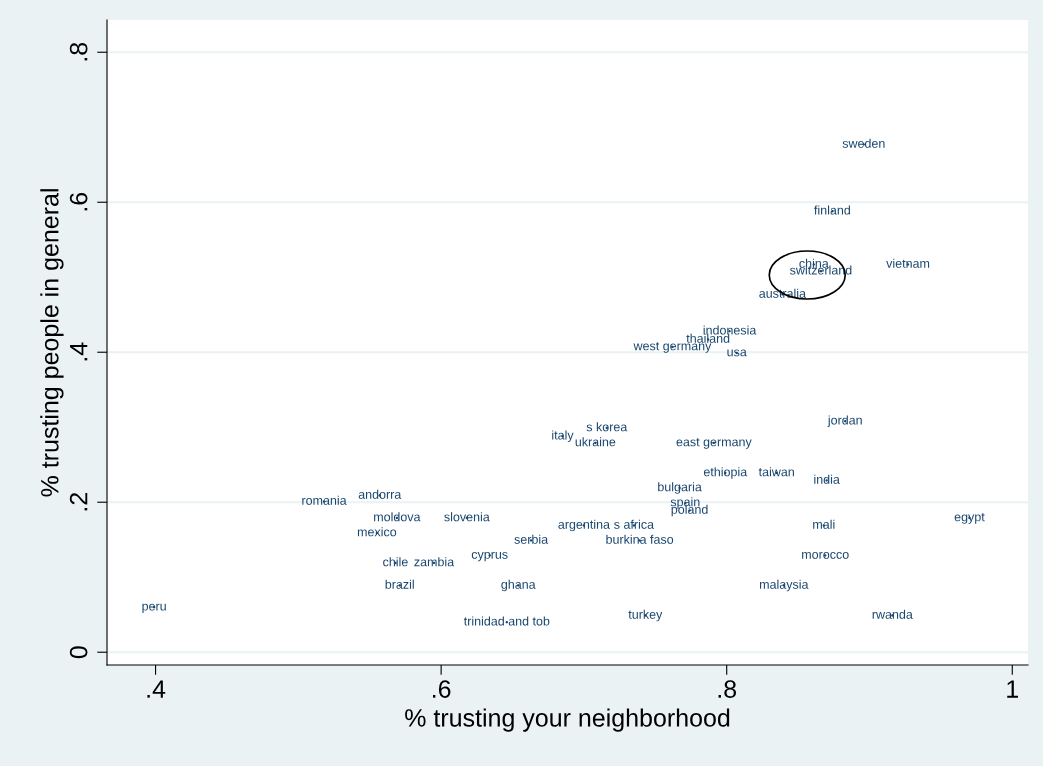  What do you see at coordinates (52, 343) in the screenshot?
I see `y-axis-title: % trusting people in general` at bounding box center [52, 343].